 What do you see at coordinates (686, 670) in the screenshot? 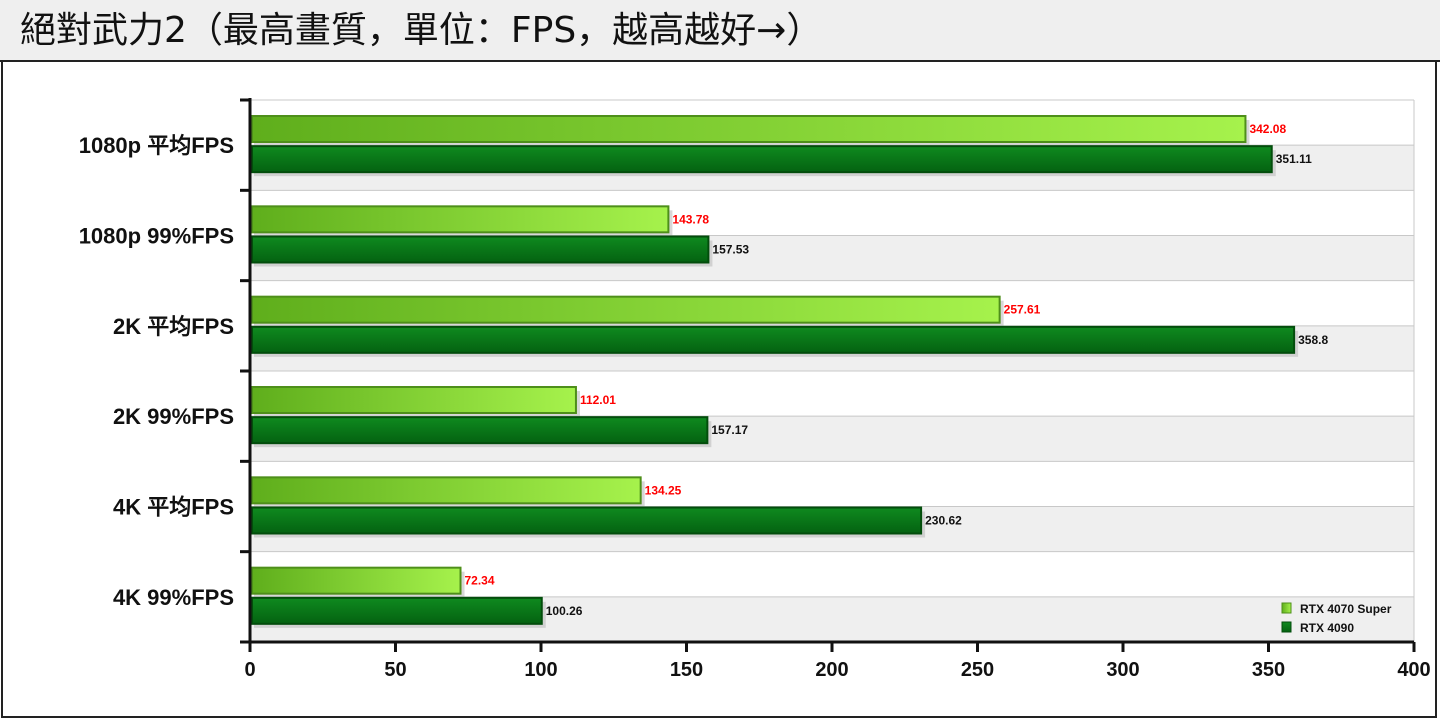
I see `x-tick-label: 150` at bounding box center [686, 670].